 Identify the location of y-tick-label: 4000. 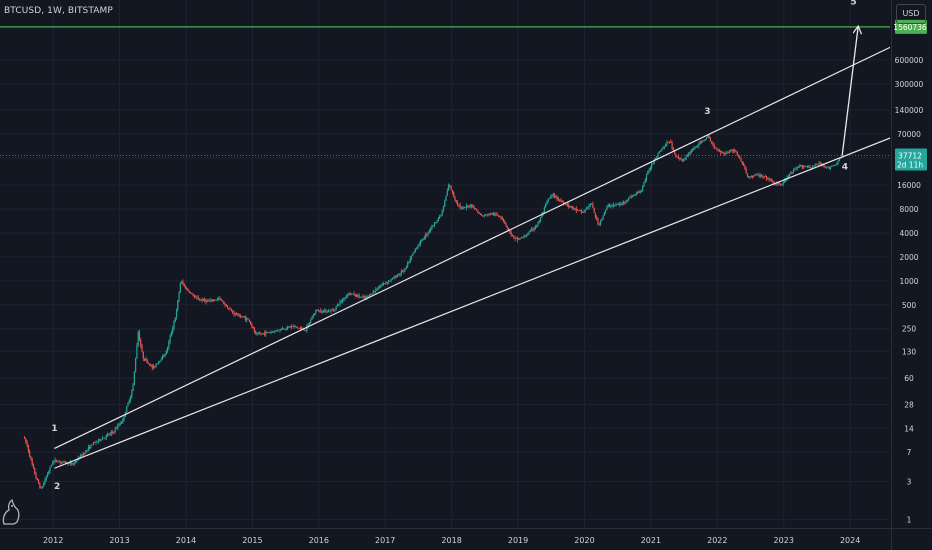
(908, 233).